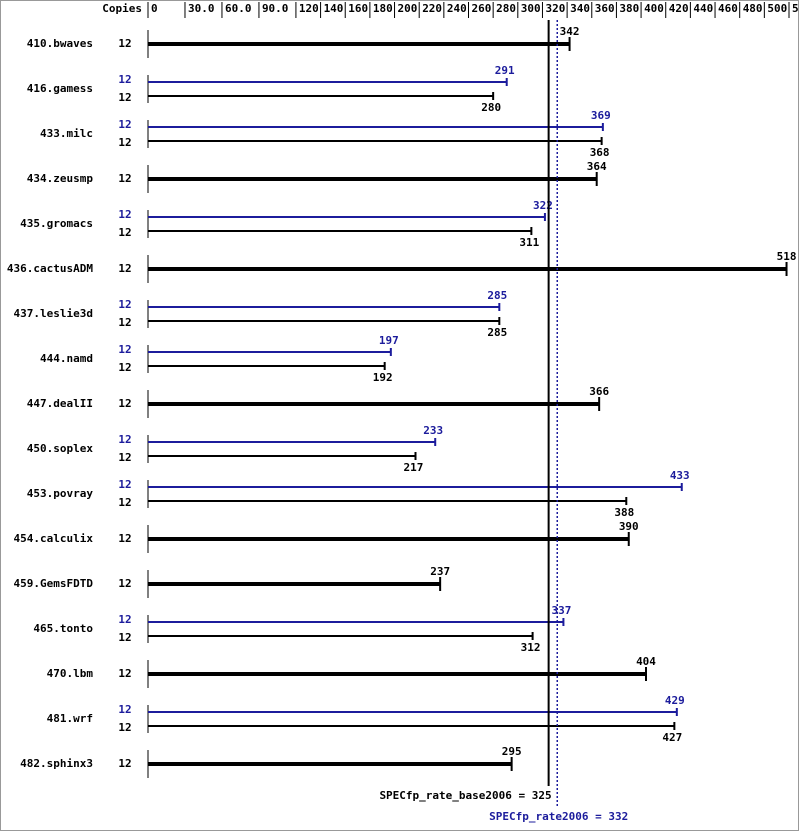  What do you see at coordinates (60, 493) in the screenshot?
I see `benchmark-name: 453.povray` at bounding box center [60, 493].